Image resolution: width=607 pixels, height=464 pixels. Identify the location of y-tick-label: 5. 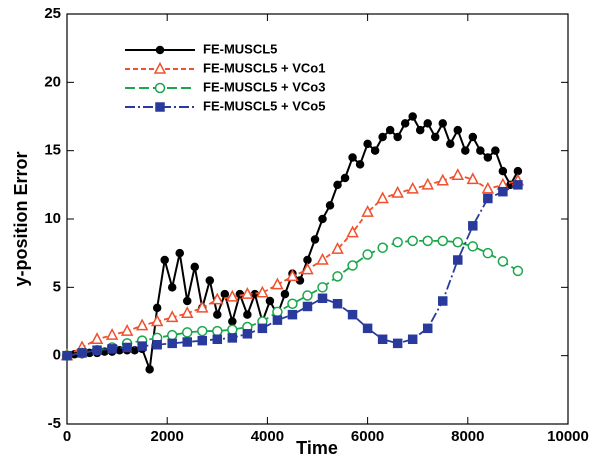
(57, 286).